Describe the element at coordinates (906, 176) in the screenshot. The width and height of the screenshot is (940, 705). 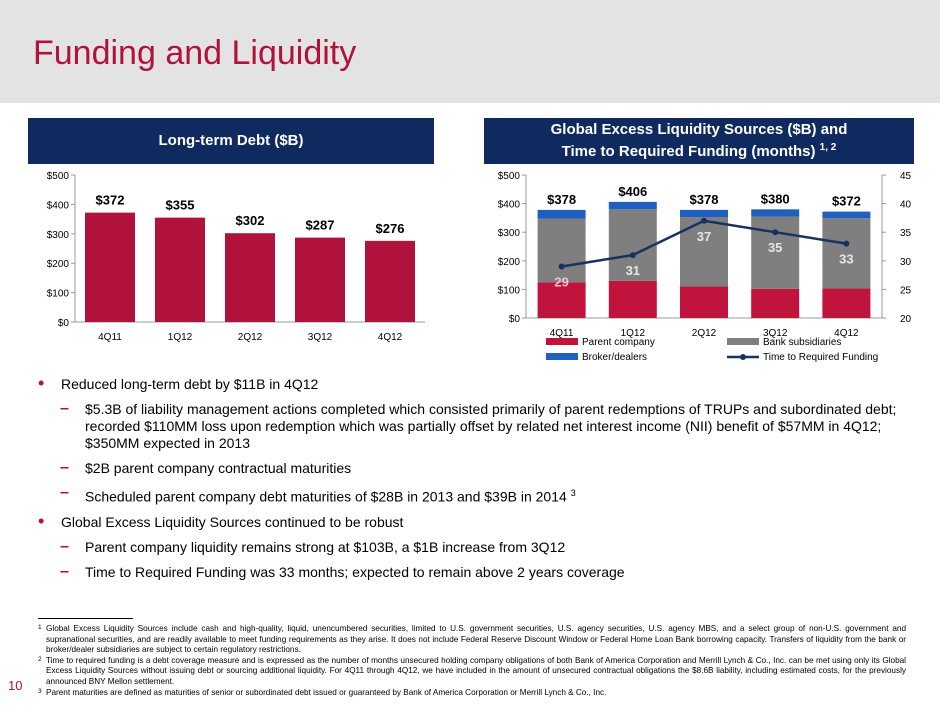
I see `y2-tick-label: 45` at that location.